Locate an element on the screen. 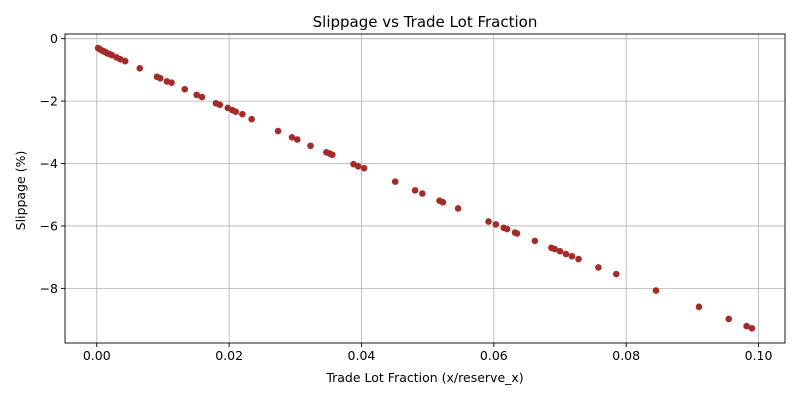  x-tick-label: 0.06 is located at coordinates (494, 355).